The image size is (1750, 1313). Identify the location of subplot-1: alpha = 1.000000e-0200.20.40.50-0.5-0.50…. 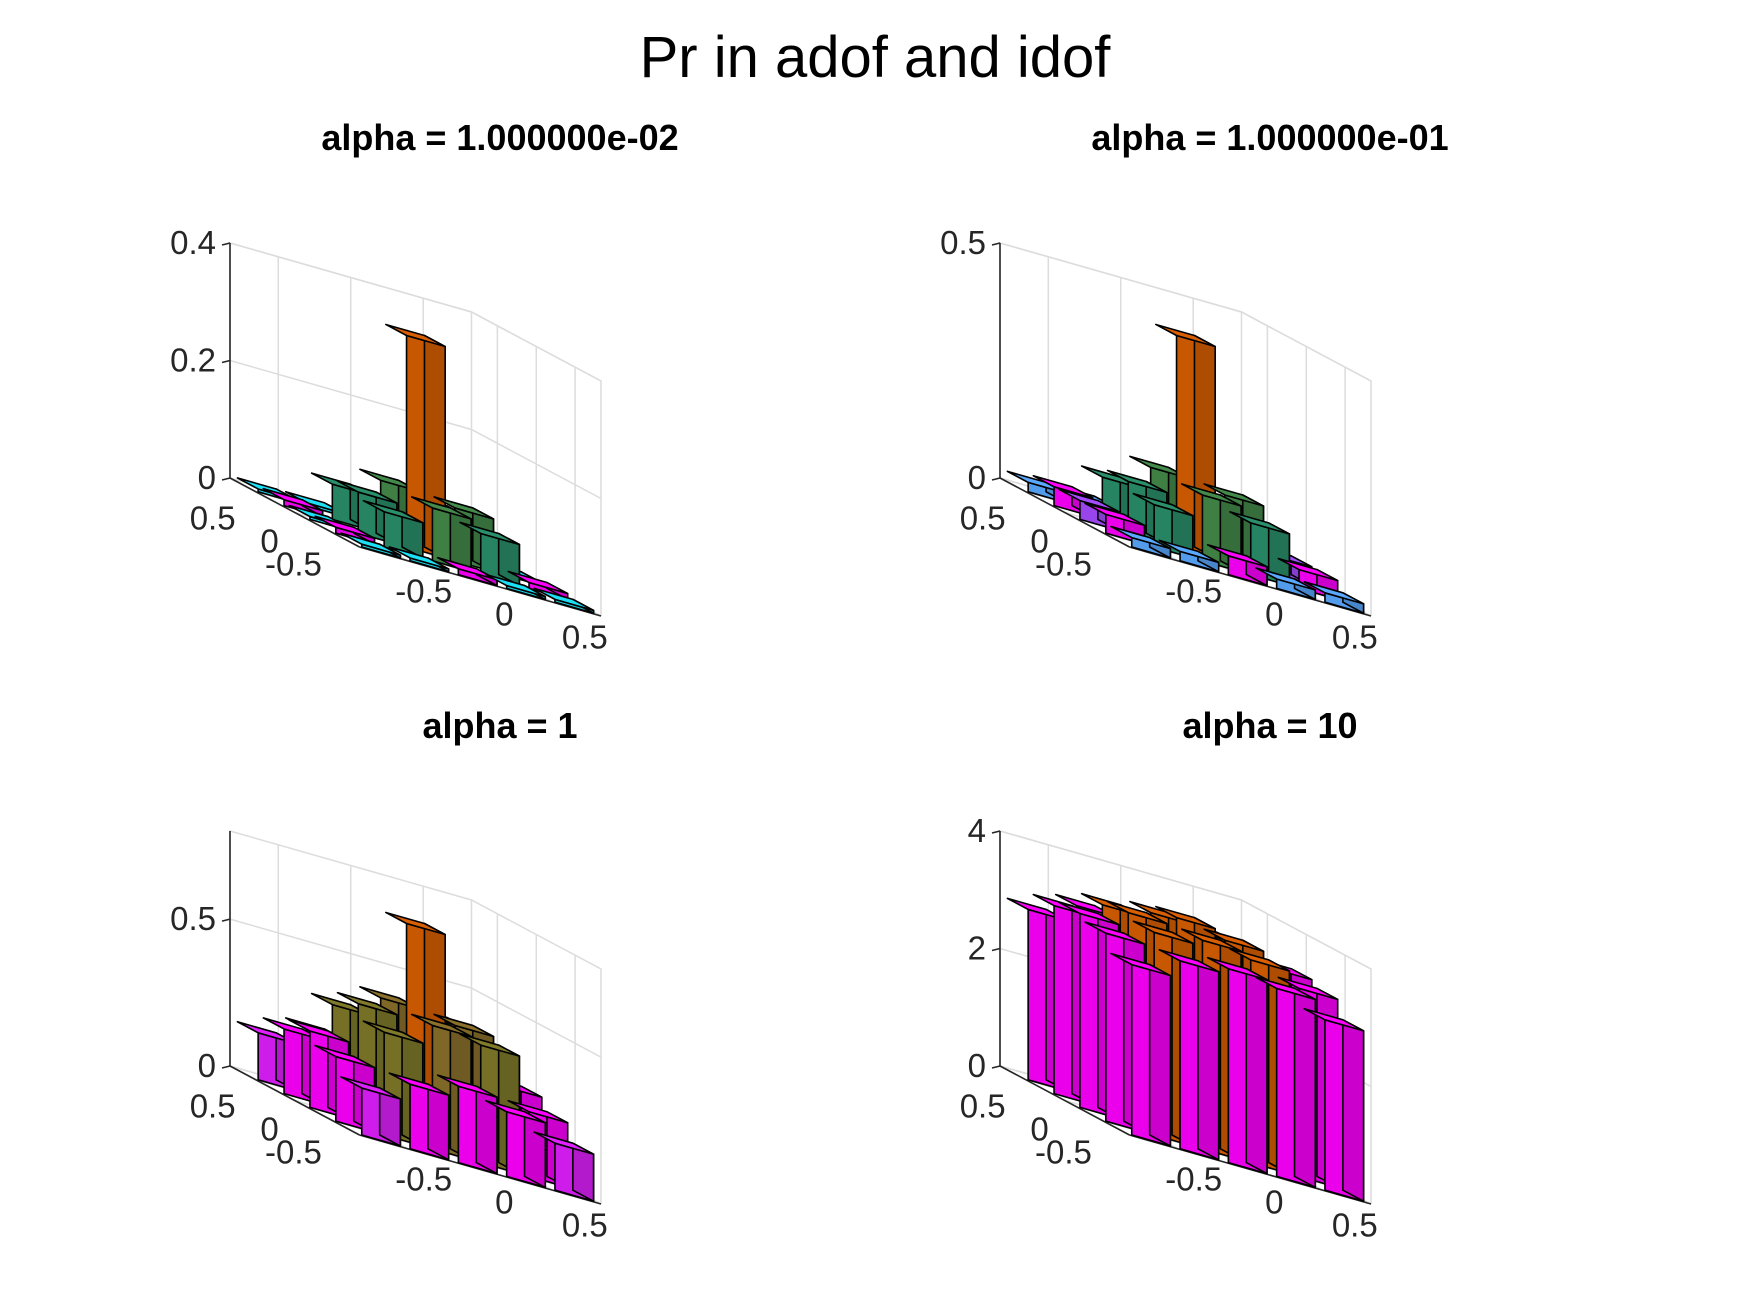
(424, 386).